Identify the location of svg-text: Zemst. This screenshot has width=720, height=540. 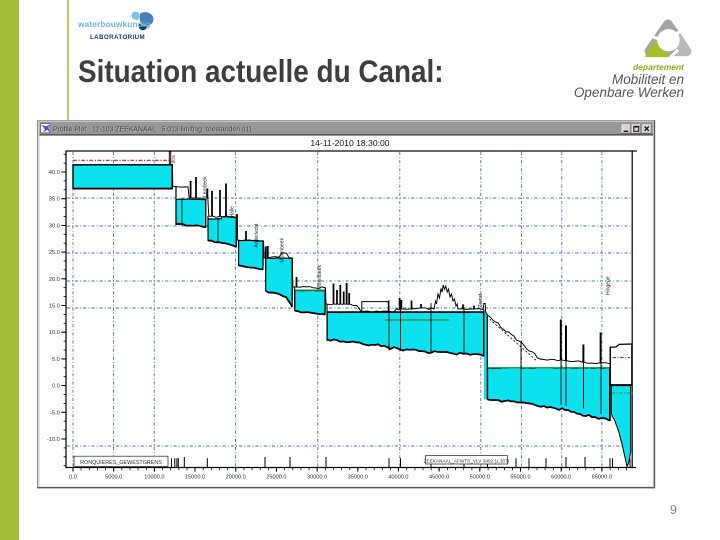
(481, 300).